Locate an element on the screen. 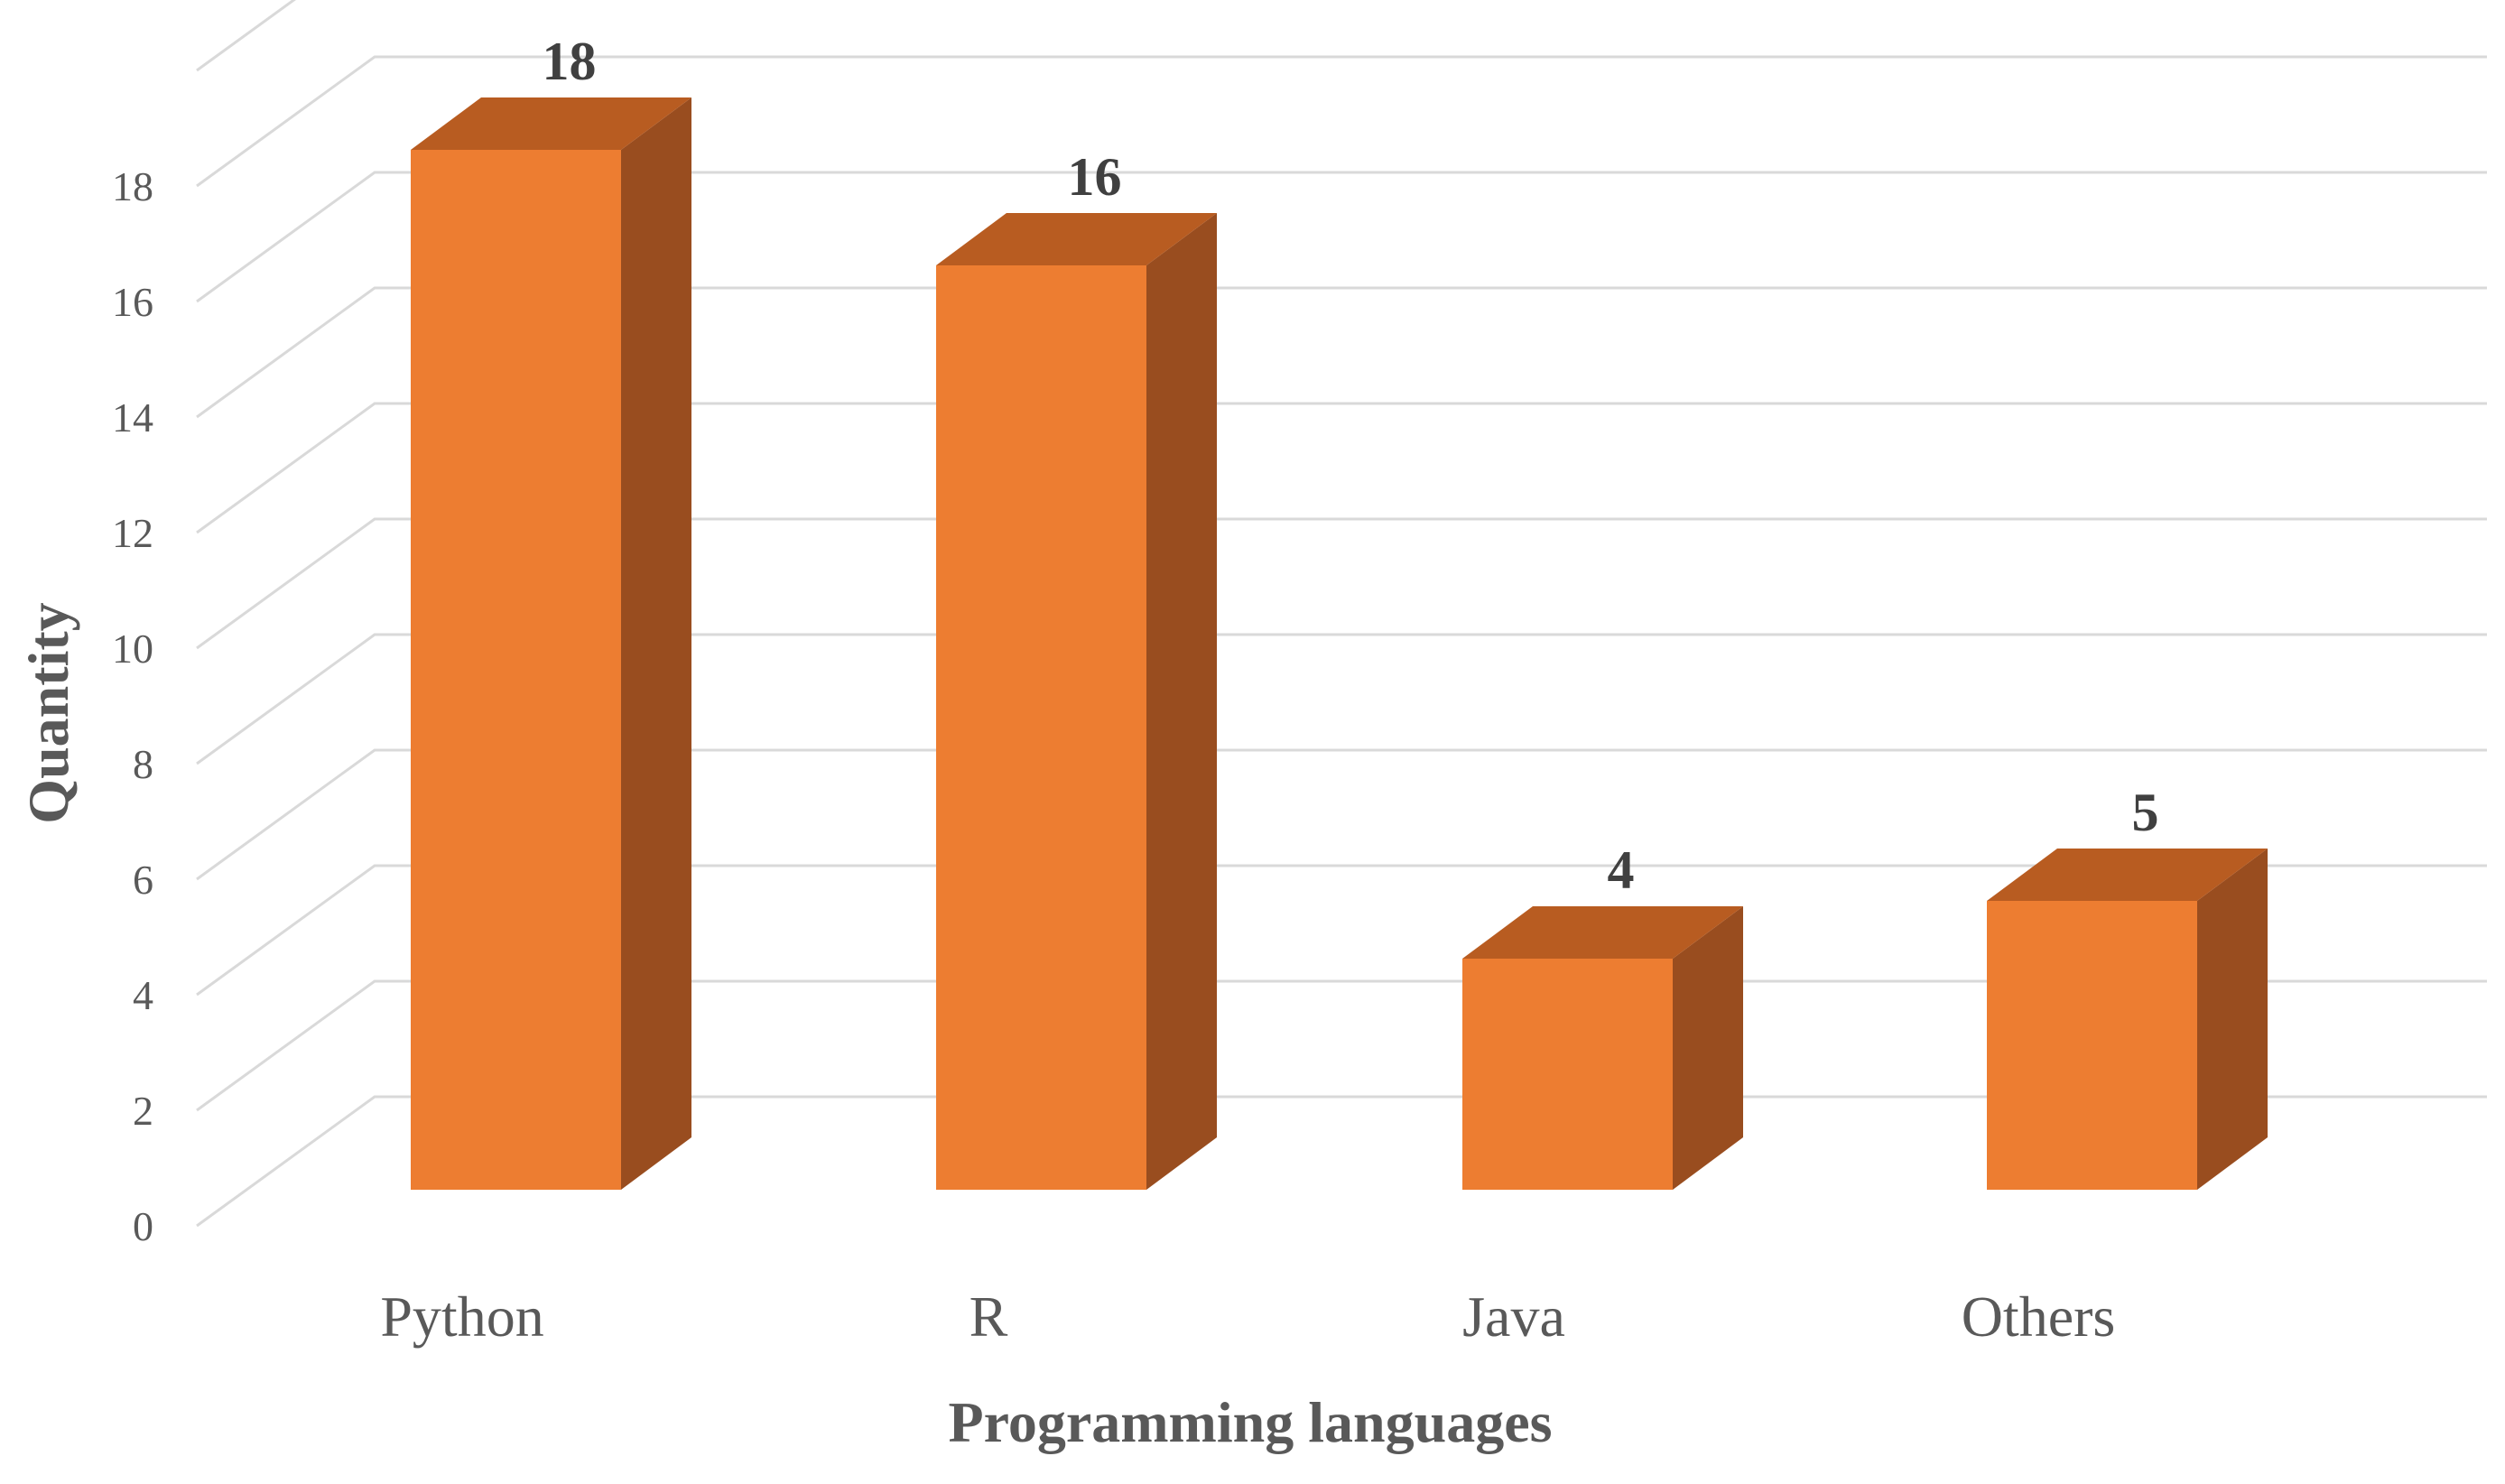 Image resolution: width=2505 pixels, height=1484 pixels. y-tick-label: 6 is located at coordinates (143, 880).